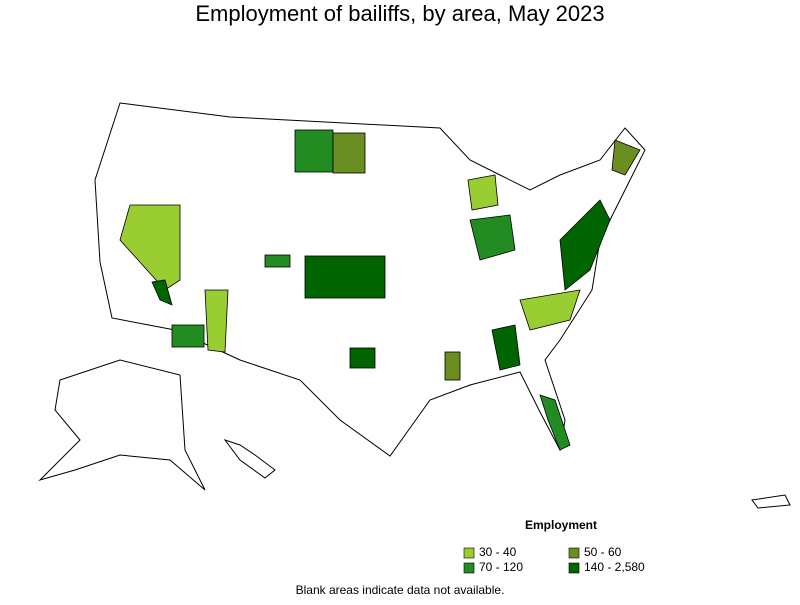 This screenshot has width=800, height=605. I want to click on legend-title: Employment, so click(561, 525).